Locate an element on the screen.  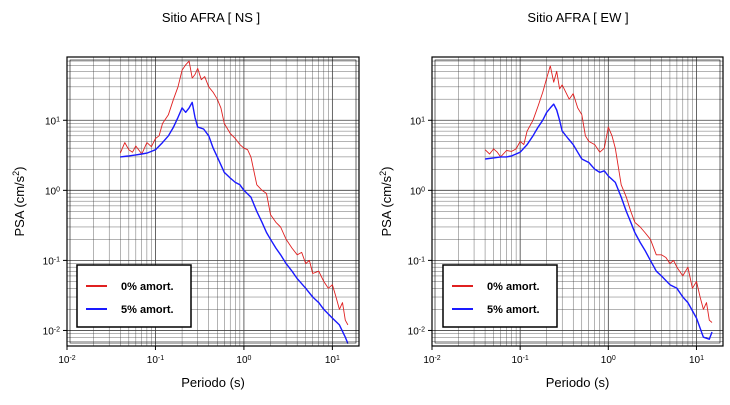
chart-title: Sitio AFRA [ NS ] is located at coordinates (211, 17).